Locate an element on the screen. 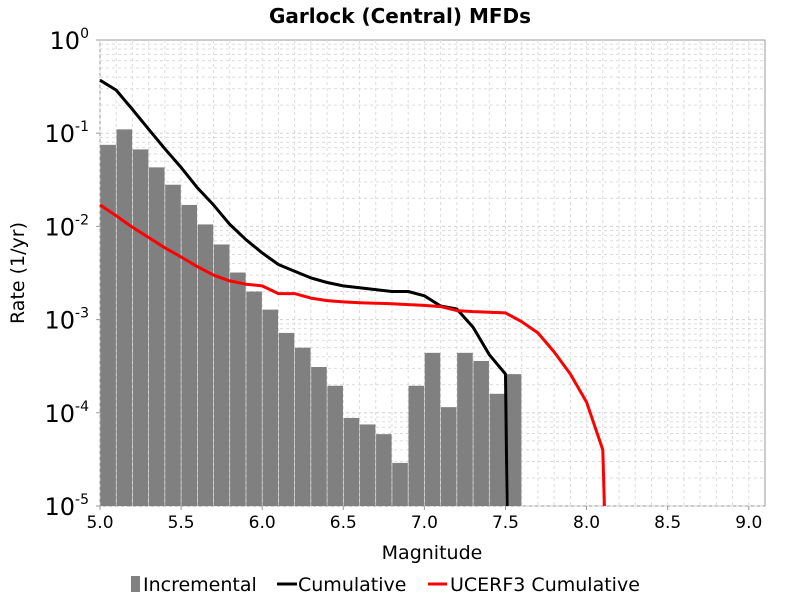 The height and width of the screenshot is (600, 800). x-tick-label: 8.5 is located at coordinates (667, 523).